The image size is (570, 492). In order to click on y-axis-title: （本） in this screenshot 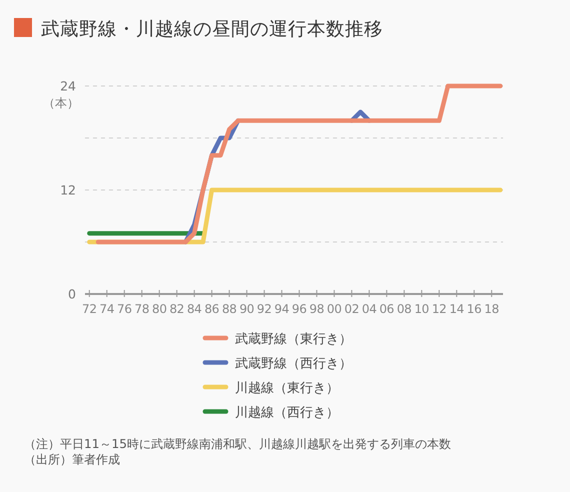, I will do `click(61, 103)`.